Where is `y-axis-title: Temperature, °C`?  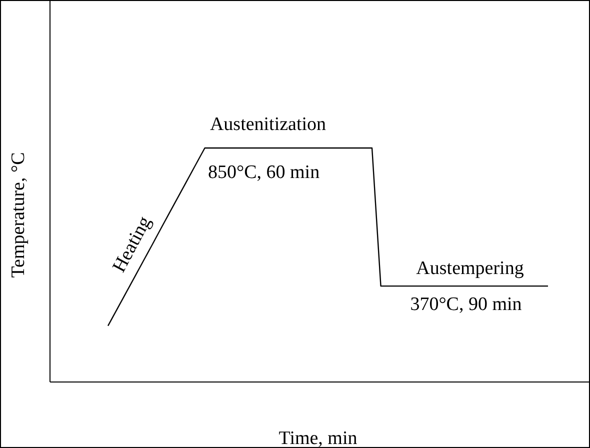 y-axis-title: Temperature, °C is located at coordinates (18, 215).